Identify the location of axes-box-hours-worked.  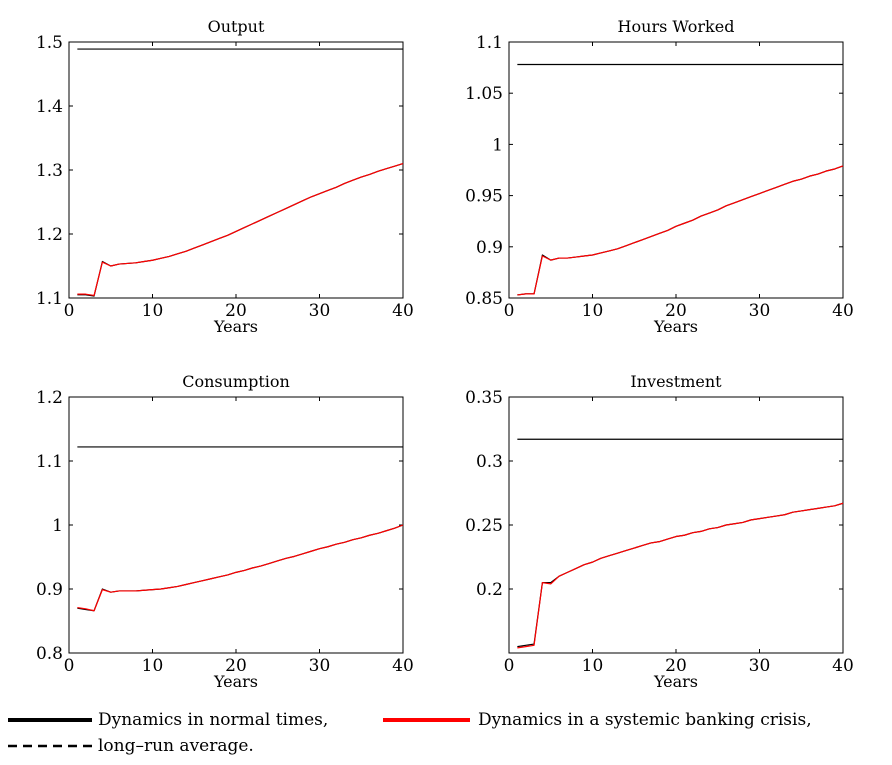
(676, 170).